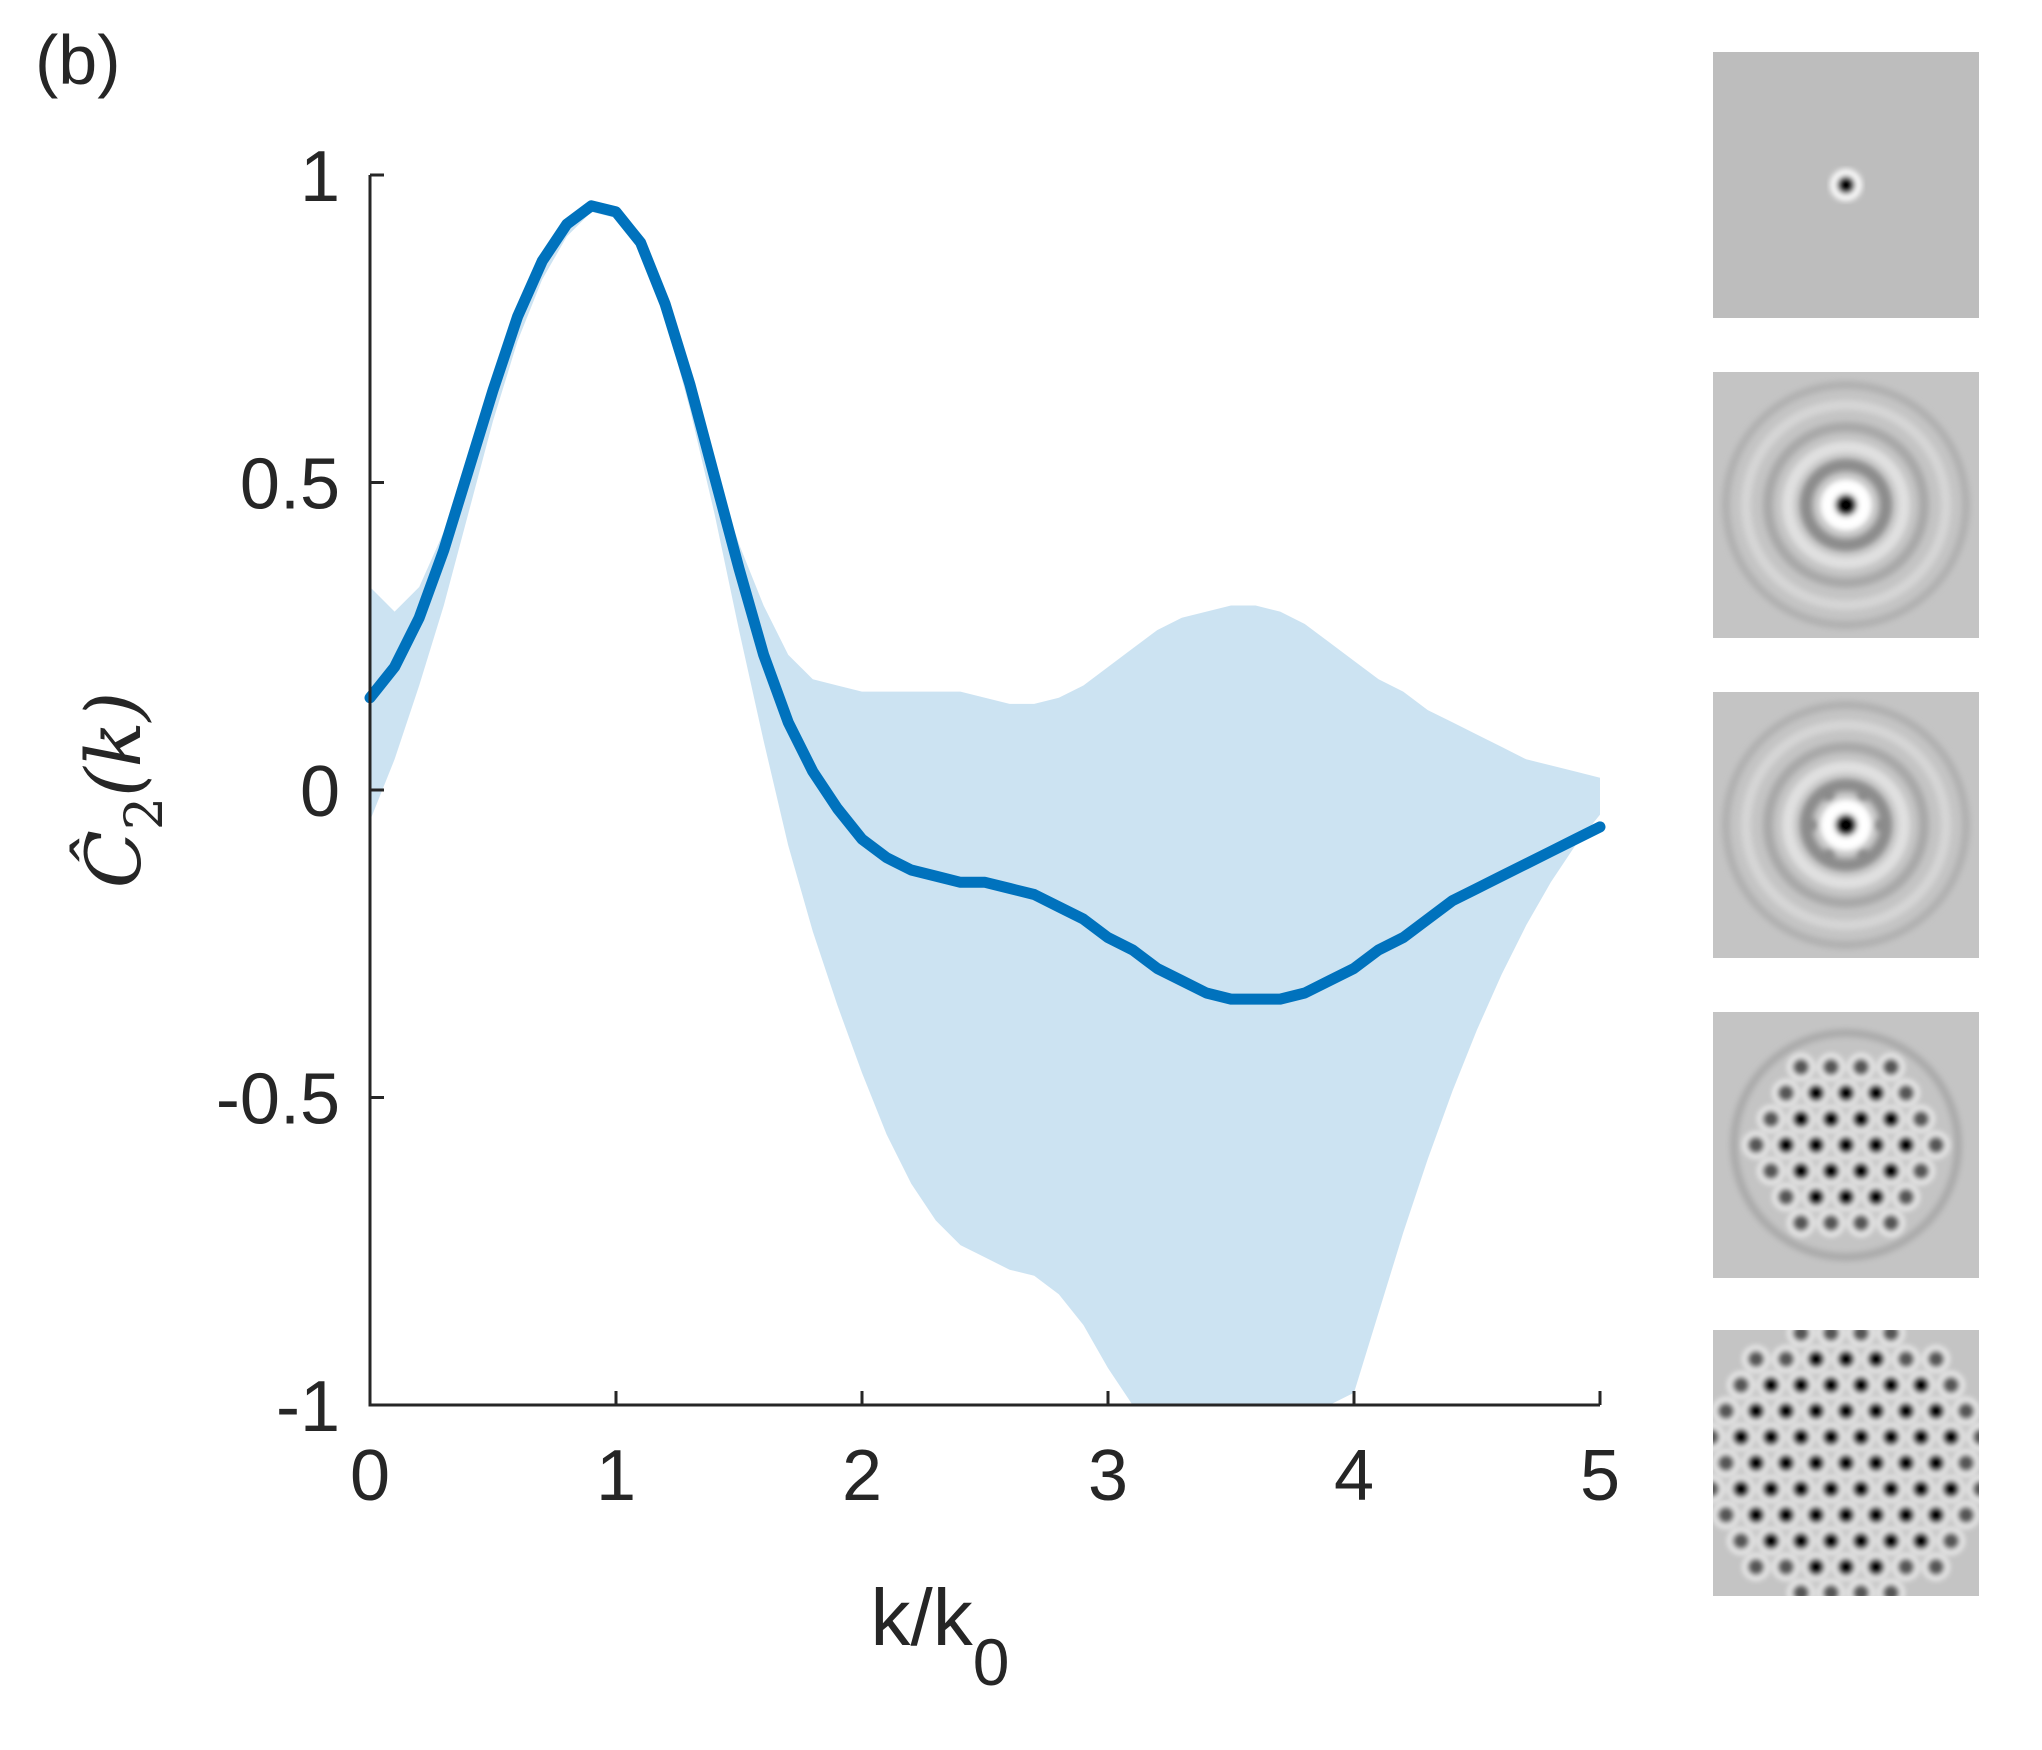  Describe the element at coordinates (1846, 185) in the screenshot. I see `pattern-single-spot` at that location.